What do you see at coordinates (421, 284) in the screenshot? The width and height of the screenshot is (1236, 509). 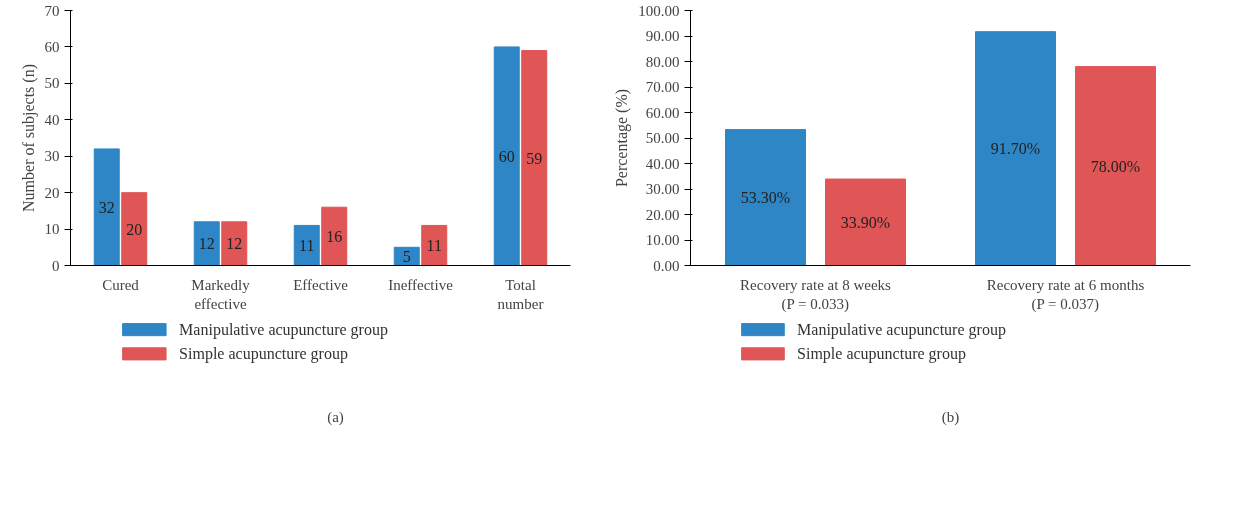 I see `x-tick-label: Ineffective` at bounding box center [421, 284].